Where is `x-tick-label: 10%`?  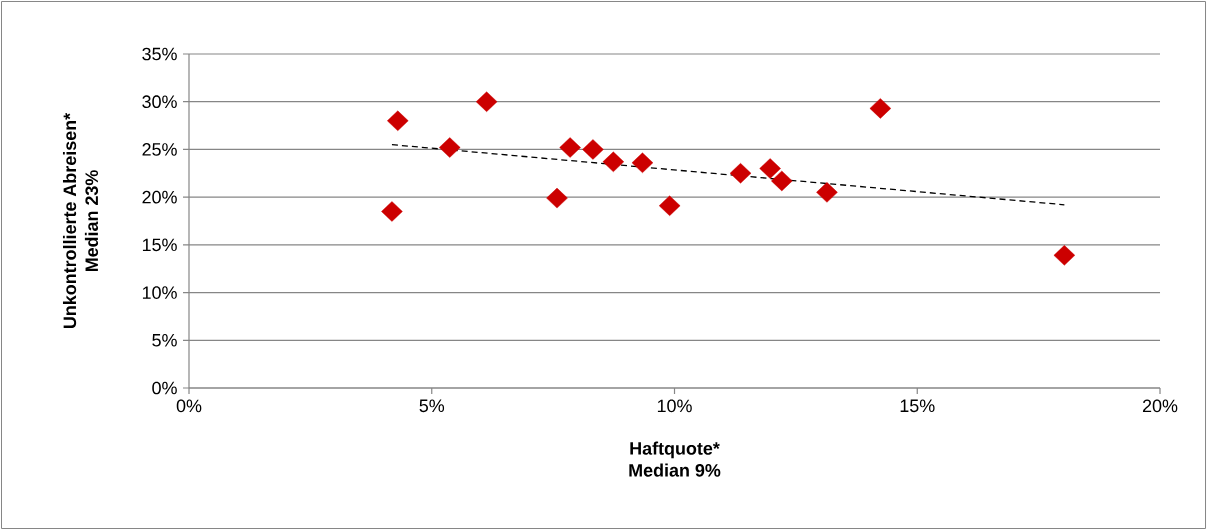
x-tick-label: 10% is located at coordinates (674, 406).